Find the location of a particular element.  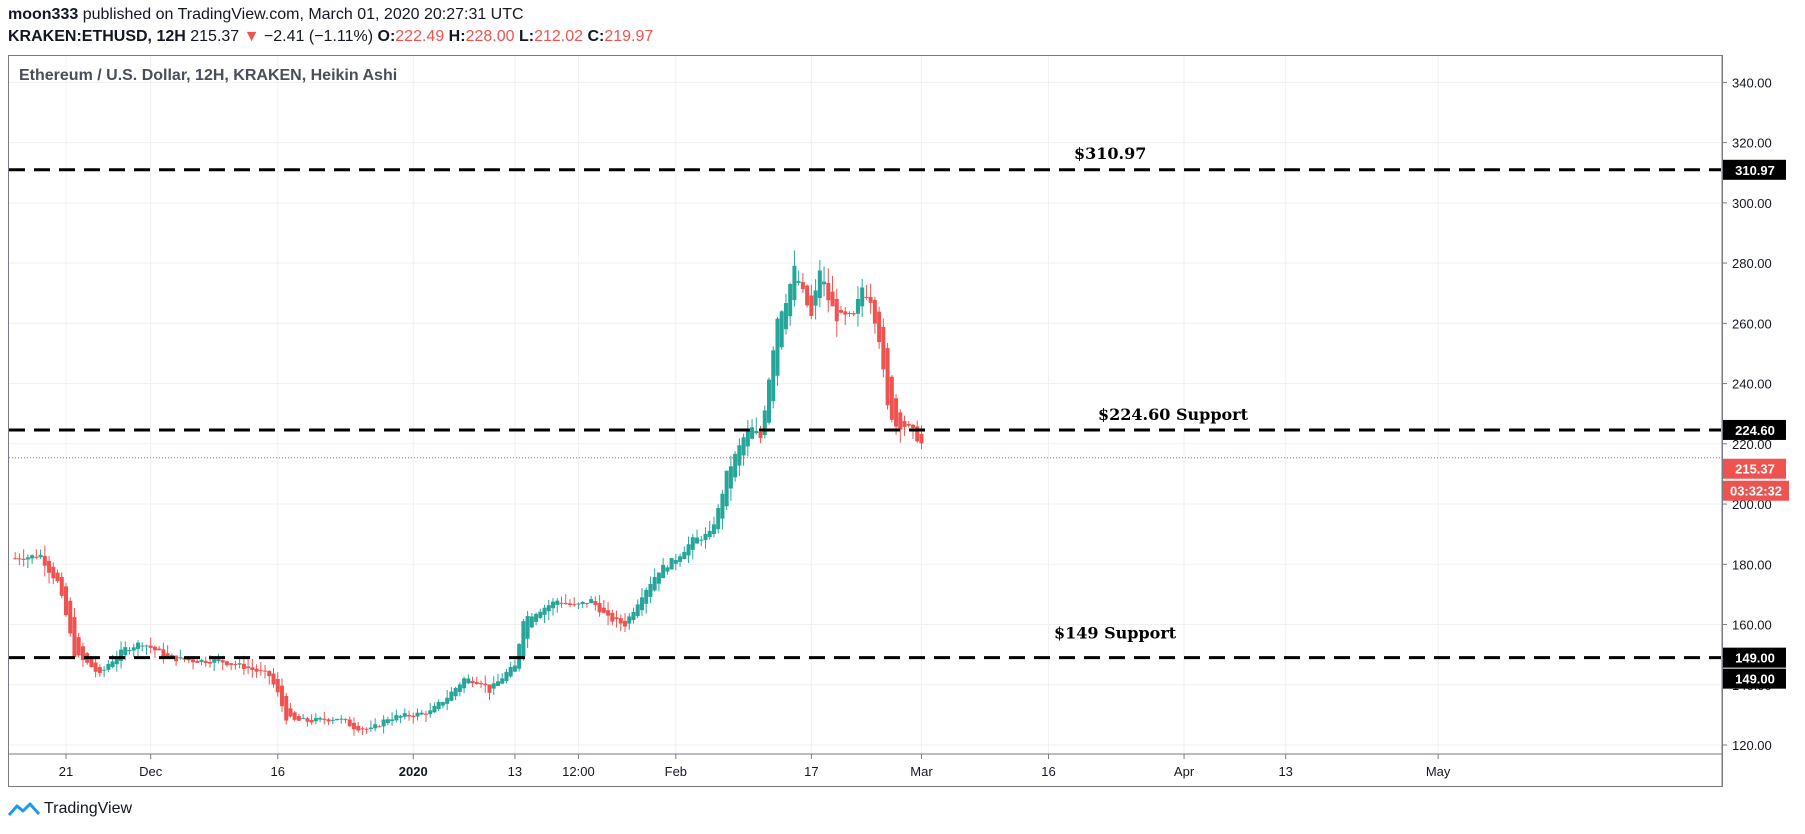

time-axis: 21 Dec 16 2020 13 12:00 Feb 17 Mar 16 Apr 13 May is located at coordinates (865, 766).